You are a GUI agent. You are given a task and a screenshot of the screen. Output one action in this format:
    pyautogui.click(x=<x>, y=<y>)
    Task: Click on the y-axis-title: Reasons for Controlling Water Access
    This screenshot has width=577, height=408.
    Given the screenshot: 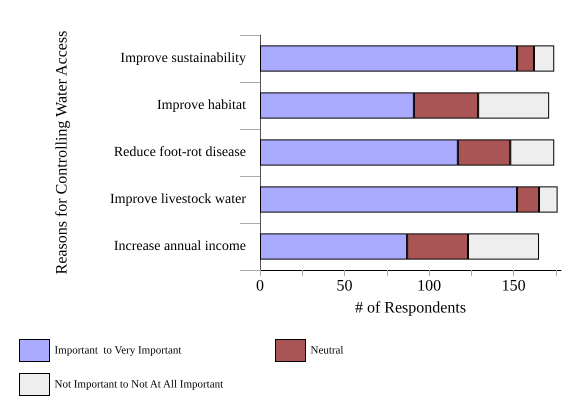 What is the action you would take?
    pyautogui.click(x=62, y=152)
    